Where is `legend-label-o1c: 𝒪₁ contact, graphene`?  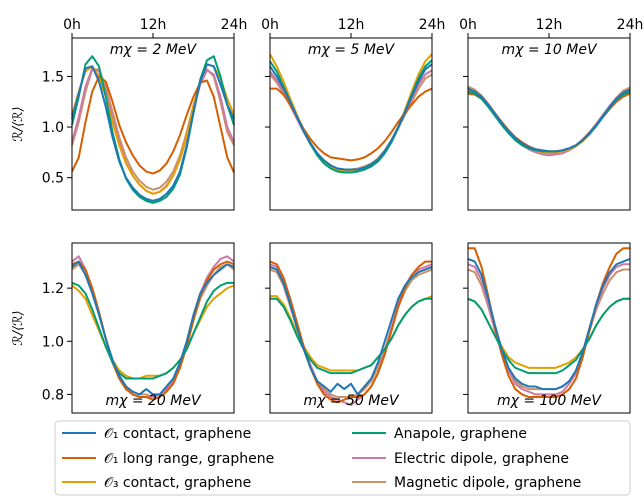
legend-label-o1c: 𝒪₁ contact, graphene is located at coordinates (177, 434).